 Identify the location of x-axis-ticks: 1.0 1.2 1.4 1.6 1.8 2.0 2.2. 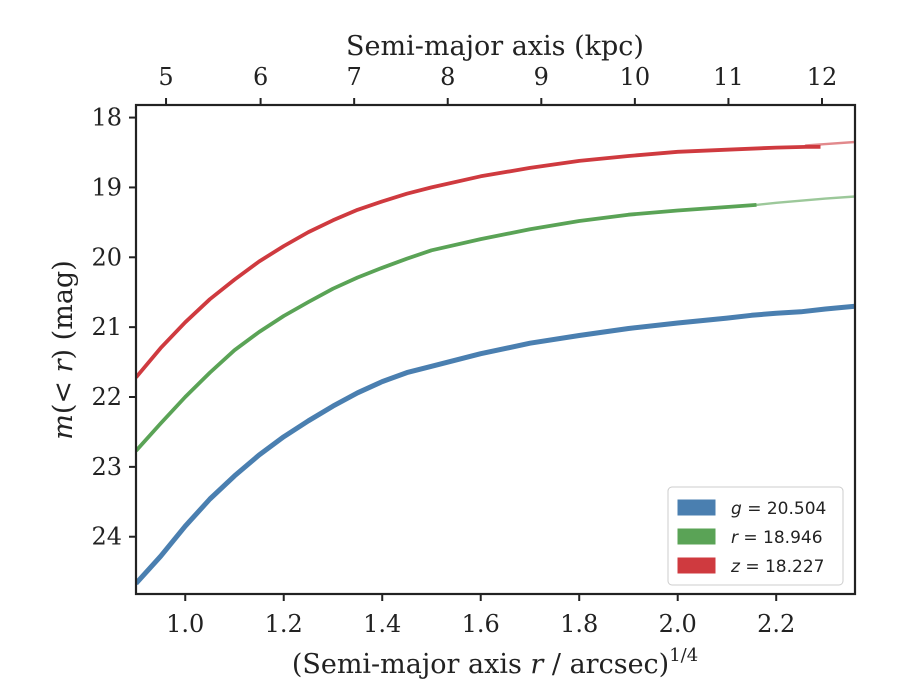
(480, 616).